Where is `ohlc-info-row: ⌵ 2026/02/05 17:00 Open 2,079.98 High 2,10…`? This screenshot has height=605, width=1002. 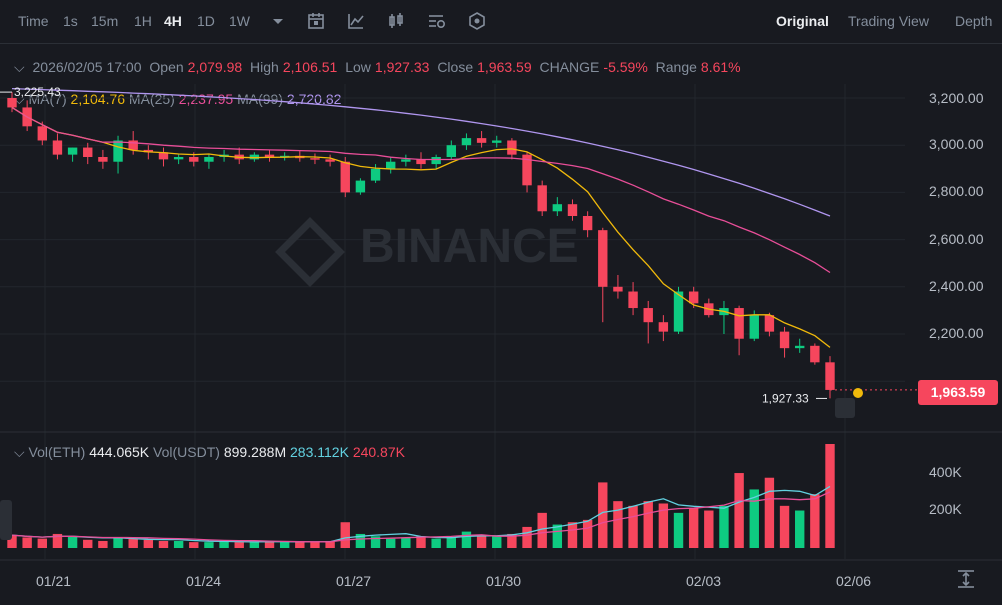 ohlc-info-row: ⌵ 2026/02/05 17:00 Open 2,079.98 High 2,10… is located at coordinates (379, 67).